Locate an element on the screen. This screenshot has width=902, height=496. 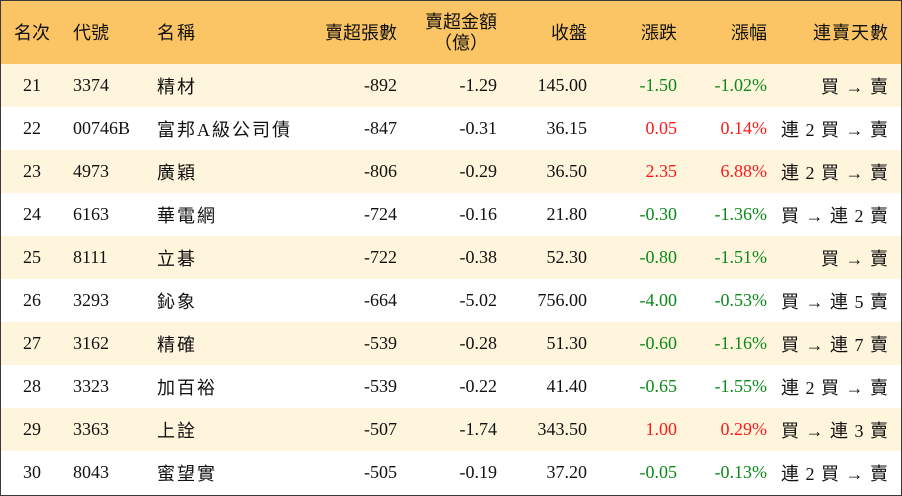
close-cell: 756.00 is located at coordinates (562, 300).